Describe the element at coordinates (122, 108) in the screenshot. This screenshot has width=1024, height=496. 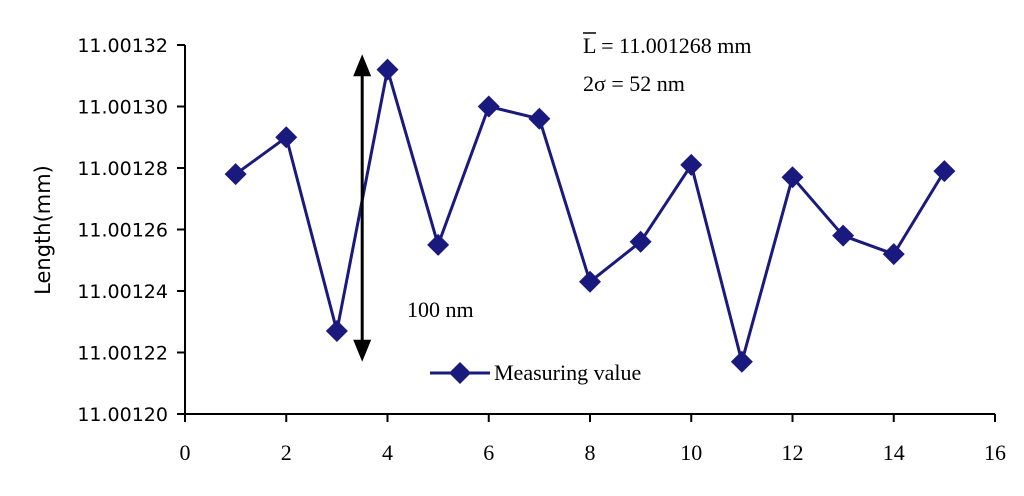
I see `y-tick-label: 11.00130` at that location.